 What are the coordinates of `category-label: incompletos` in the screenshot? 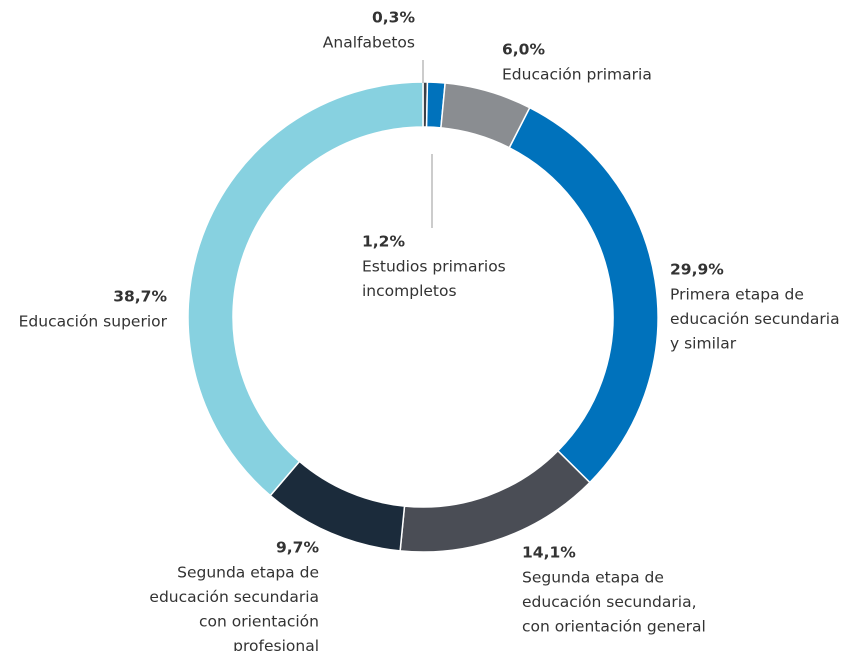 It's located at (409, 291).